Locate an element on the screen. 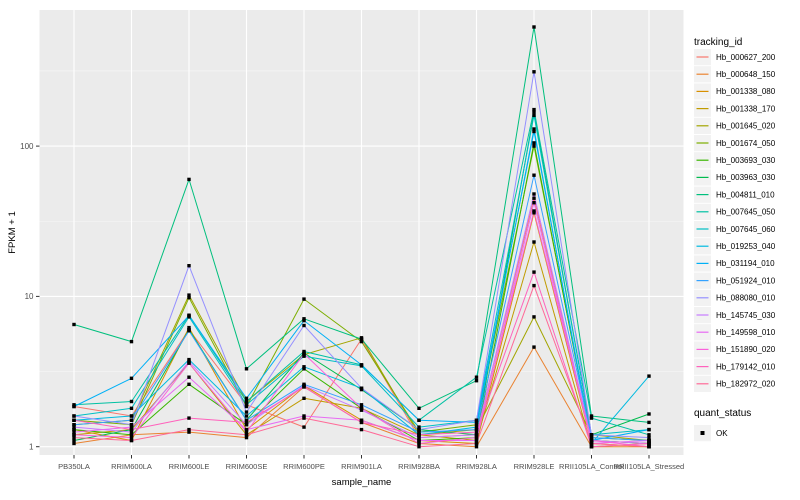 This screenshot has height=500, width=800. legend-title-quant-status: quant_status is located at coordinates (722, 413).